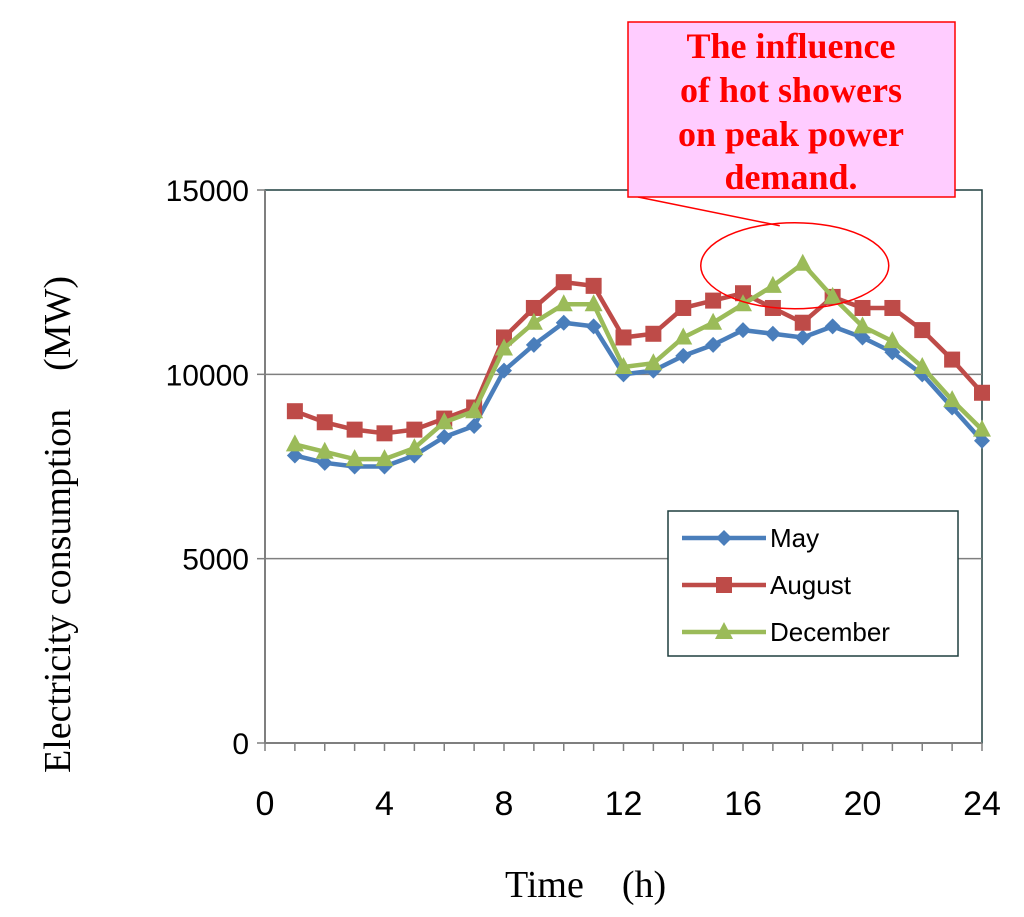 The width and height of the screenshot is (1024, 917). What do you see at coordinates (743, 804) in the screenshot?
I see `x-tick-label: 16` at bounding box center [743, 804].